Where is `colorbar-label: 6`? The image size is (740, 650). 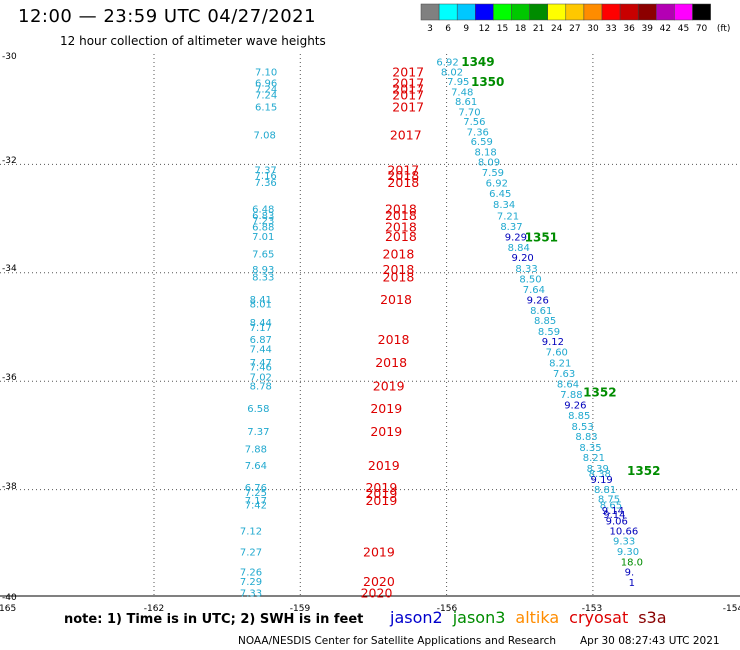
colorbar-label: 6 is located at coordinates (448, 29).